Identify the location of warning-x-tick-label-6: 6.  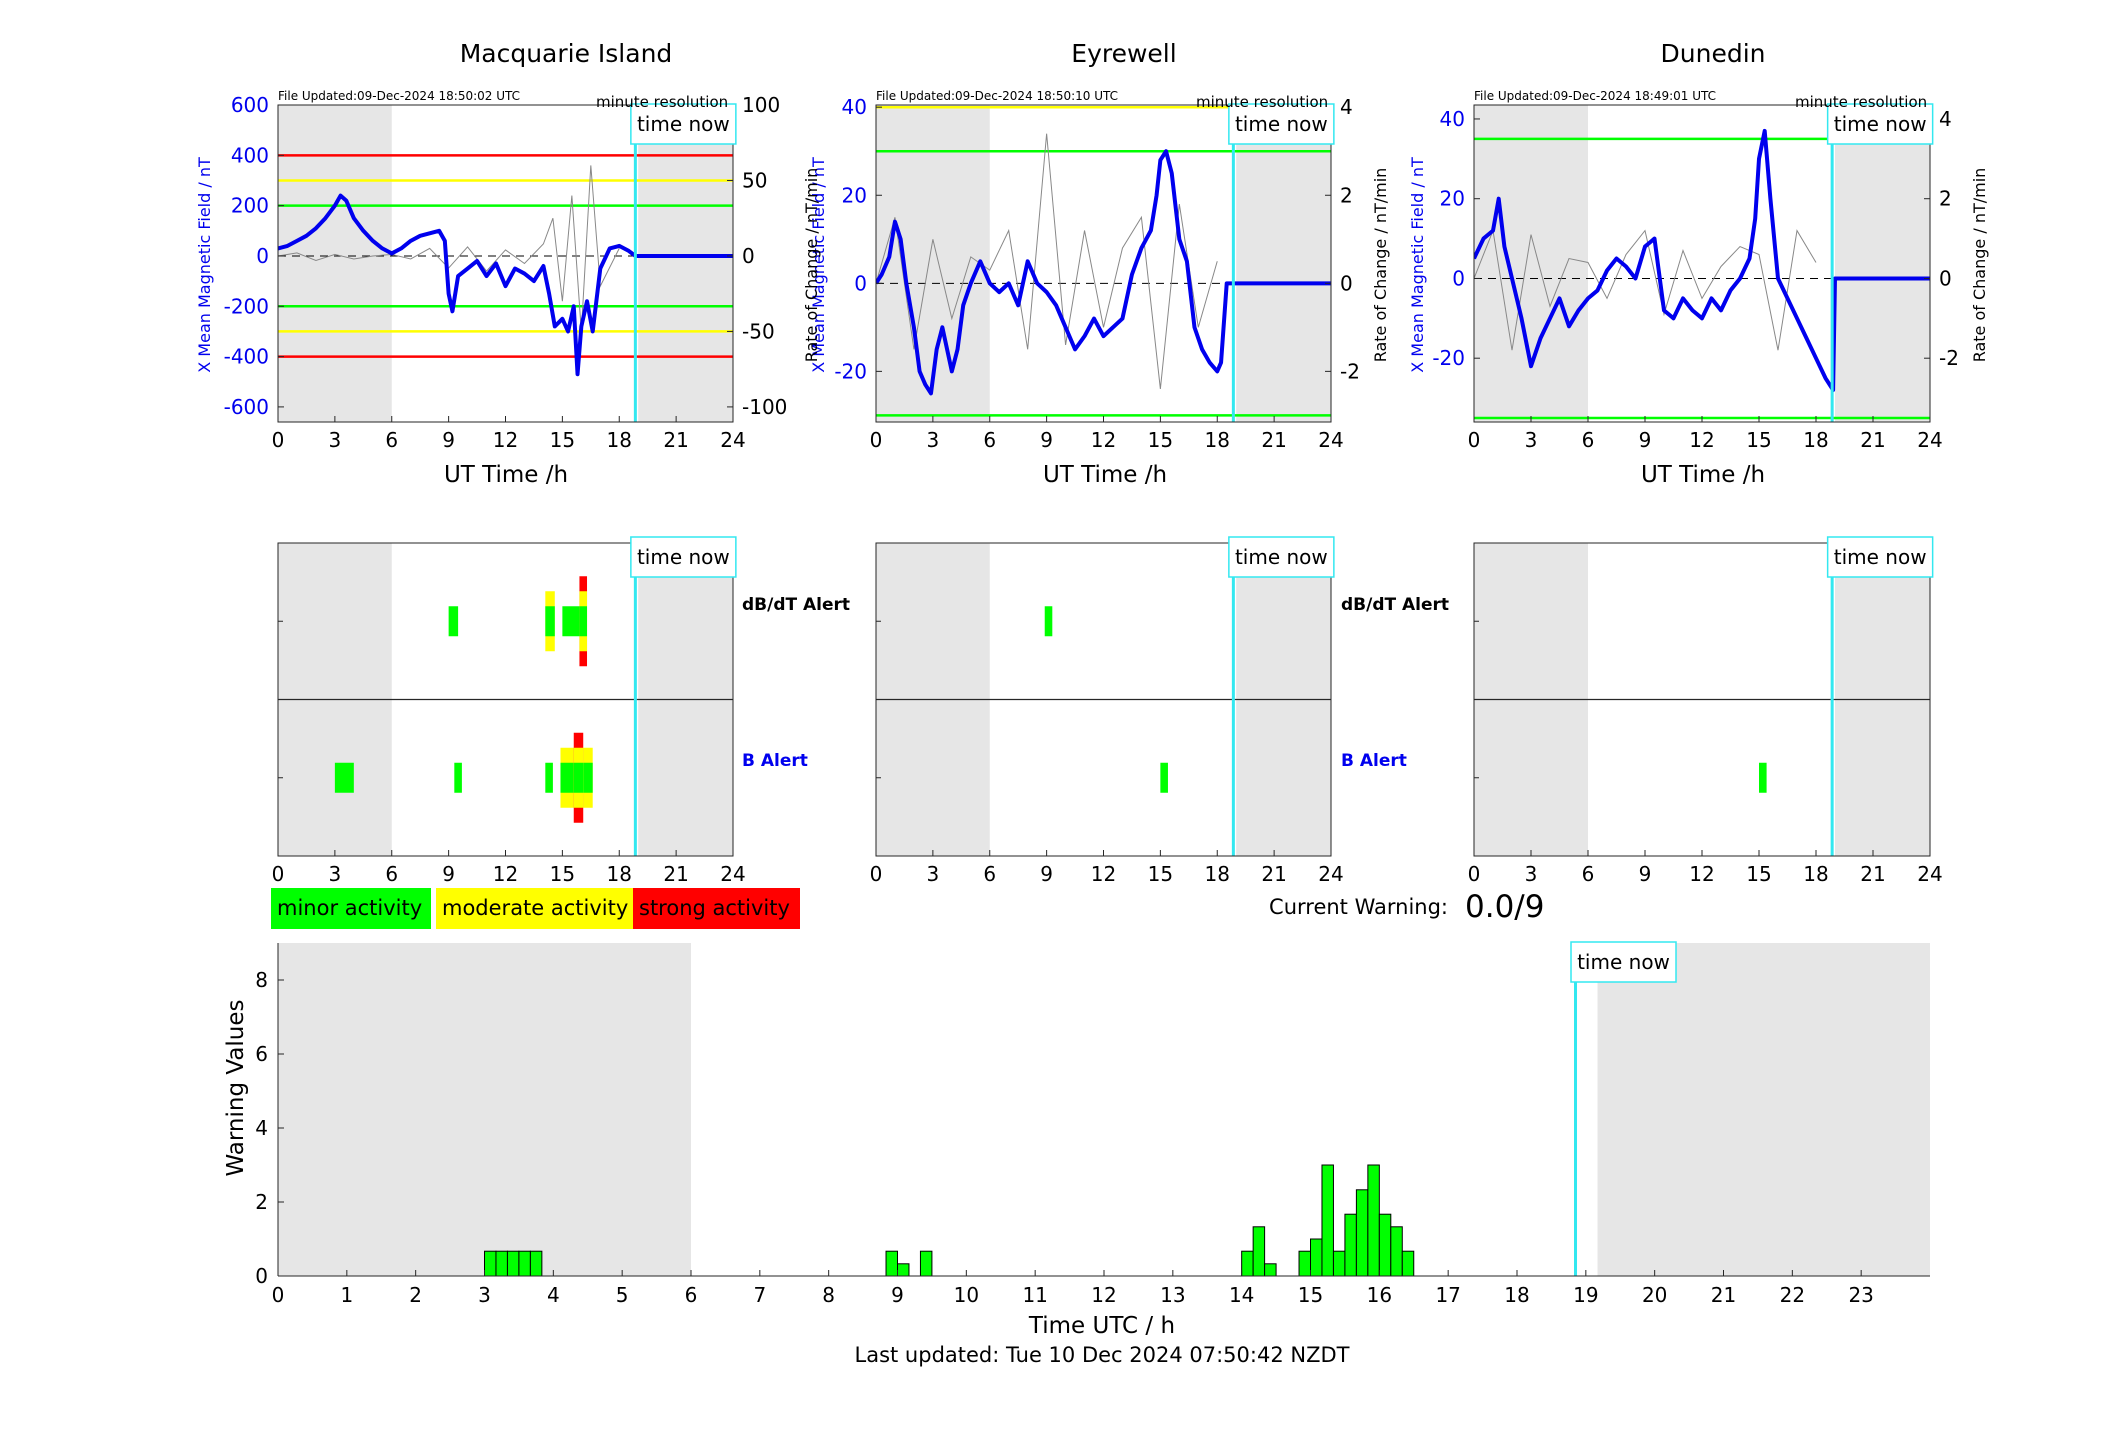
(691, 1295).